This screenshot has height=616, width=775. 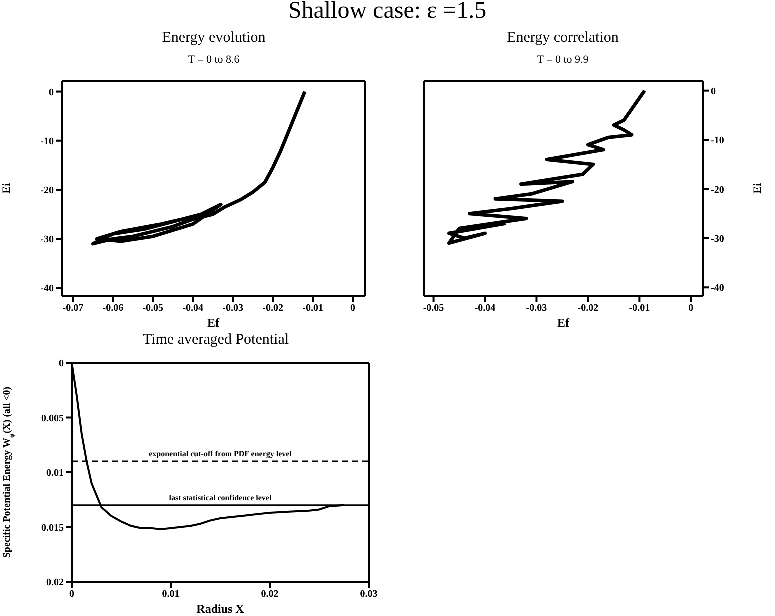 What do you see at coordinates (713, 92) in the screenshot?
I see `y2-tick-label: 0` at bounding box center [713, 92].